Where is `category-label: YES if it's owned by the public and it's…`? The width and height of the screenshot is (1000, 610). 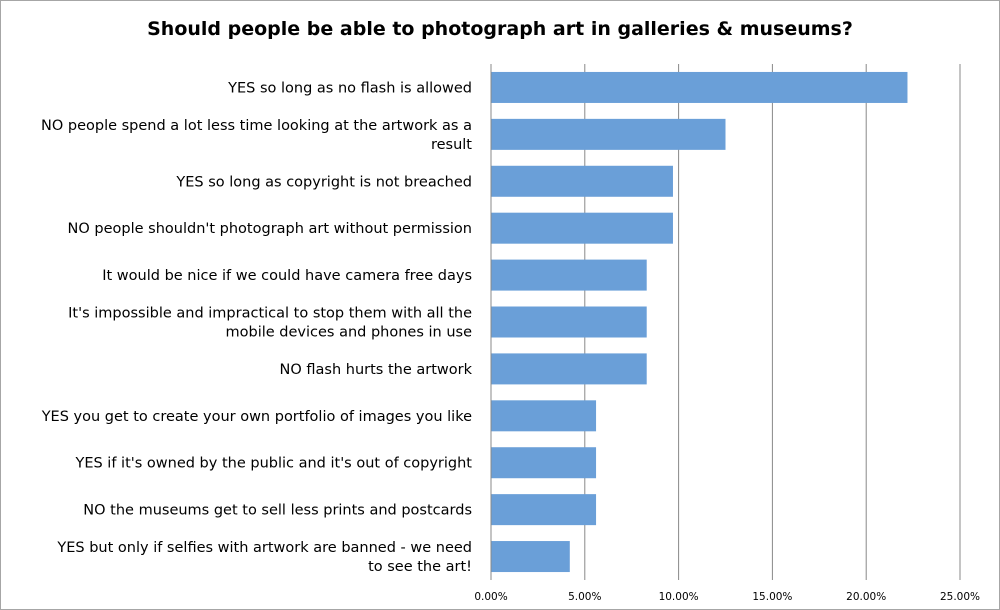 category-label: YES if it's owned by the public and it's… is located at coordinates (273, 464).